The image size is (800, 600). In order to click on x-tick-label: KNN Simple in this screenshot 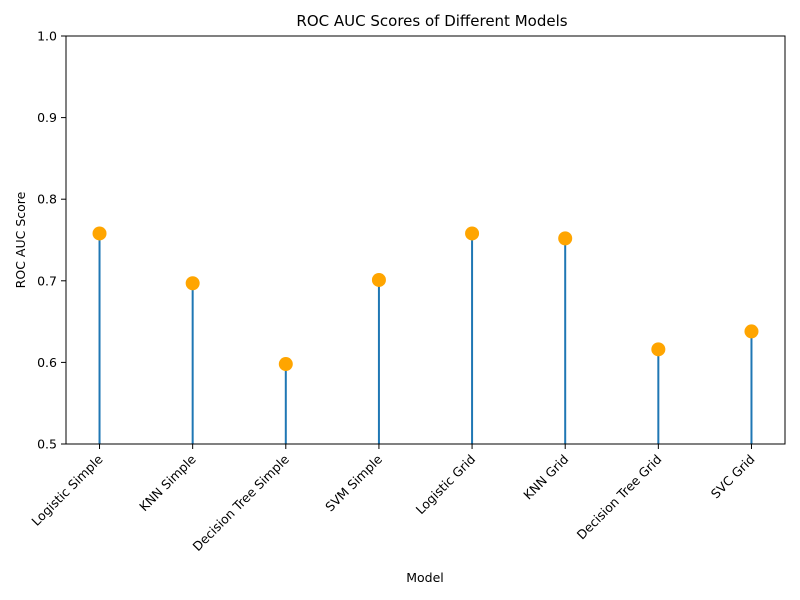, I will do `click(167, 482)`.